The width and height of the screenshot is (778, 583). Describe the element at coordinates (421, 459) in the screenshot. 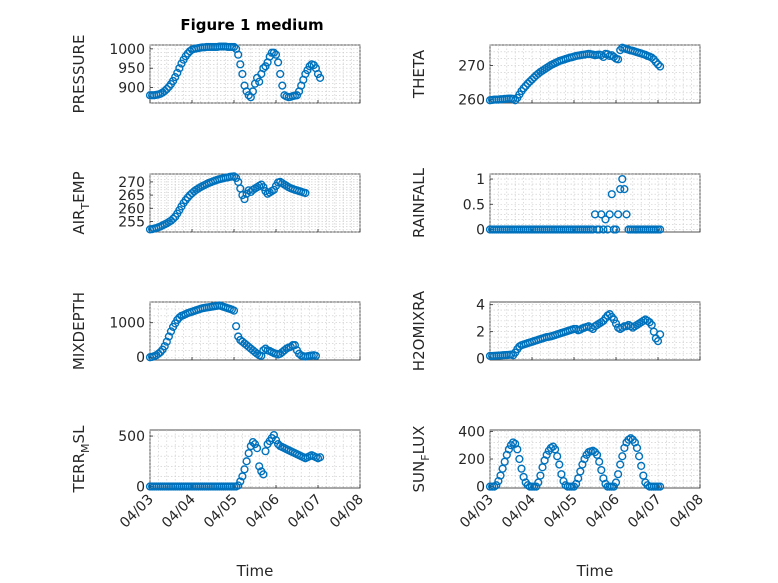

I see `y-axis-label: SUNFLUX` at that location.